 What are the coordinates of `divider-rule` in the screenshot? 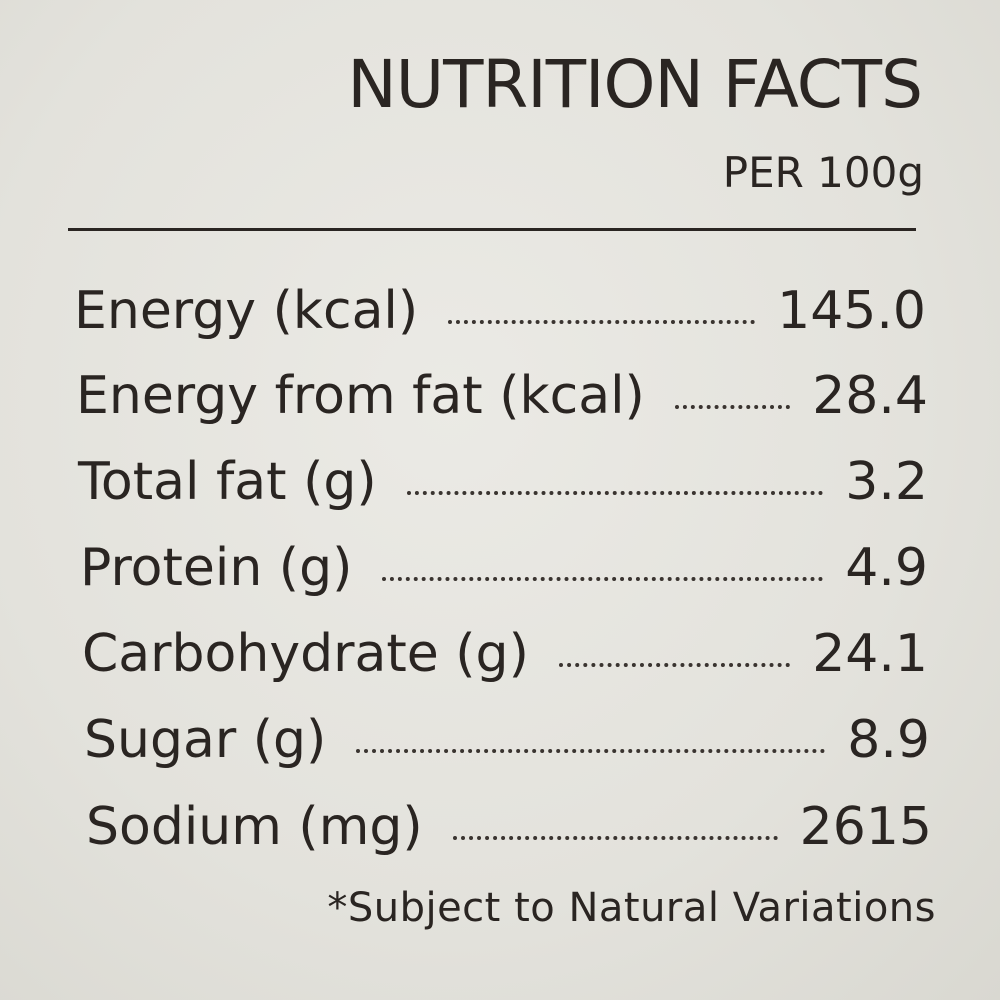 It's located at (492, 229).